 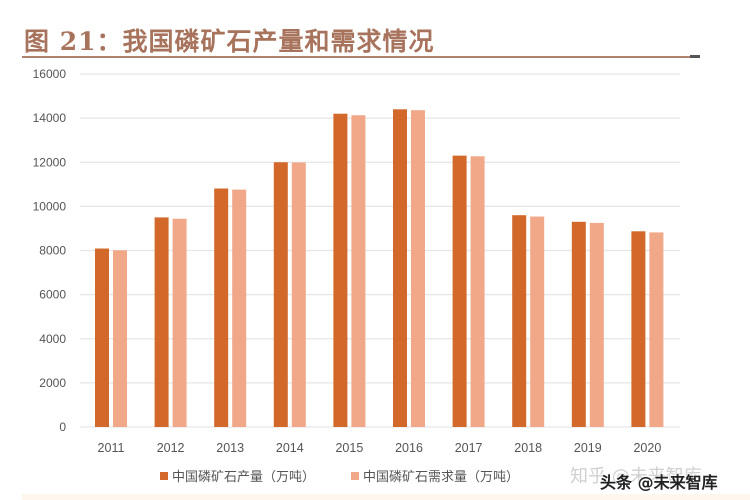 What do you see at coordinates (171, 448) in the screenshot?
I see `x-tick-label: 2012` at bounding box center [171, 448].